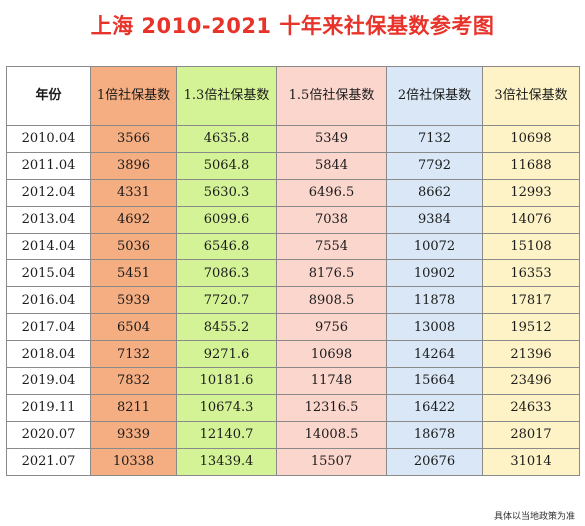 Image resolution: width=585 pixels, height=526 pixels. Describe the element at coordinates (226, 354) in the screenshot. I see `cell-1-3x-base: 9271.6` at that location.